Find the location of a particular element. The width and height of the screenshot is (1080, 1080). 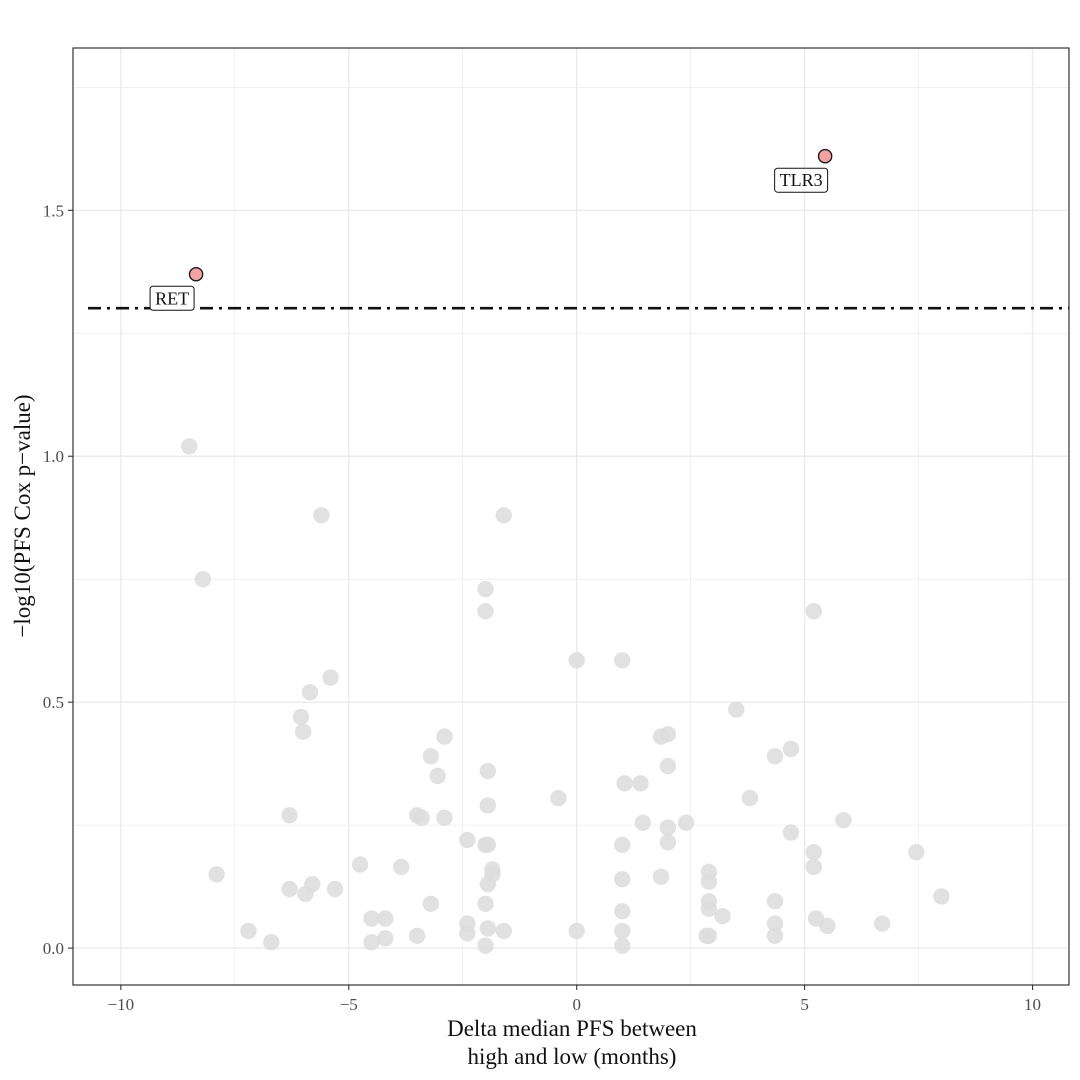

y-tick-label: 1.5 is located at coordinates (53, 210).